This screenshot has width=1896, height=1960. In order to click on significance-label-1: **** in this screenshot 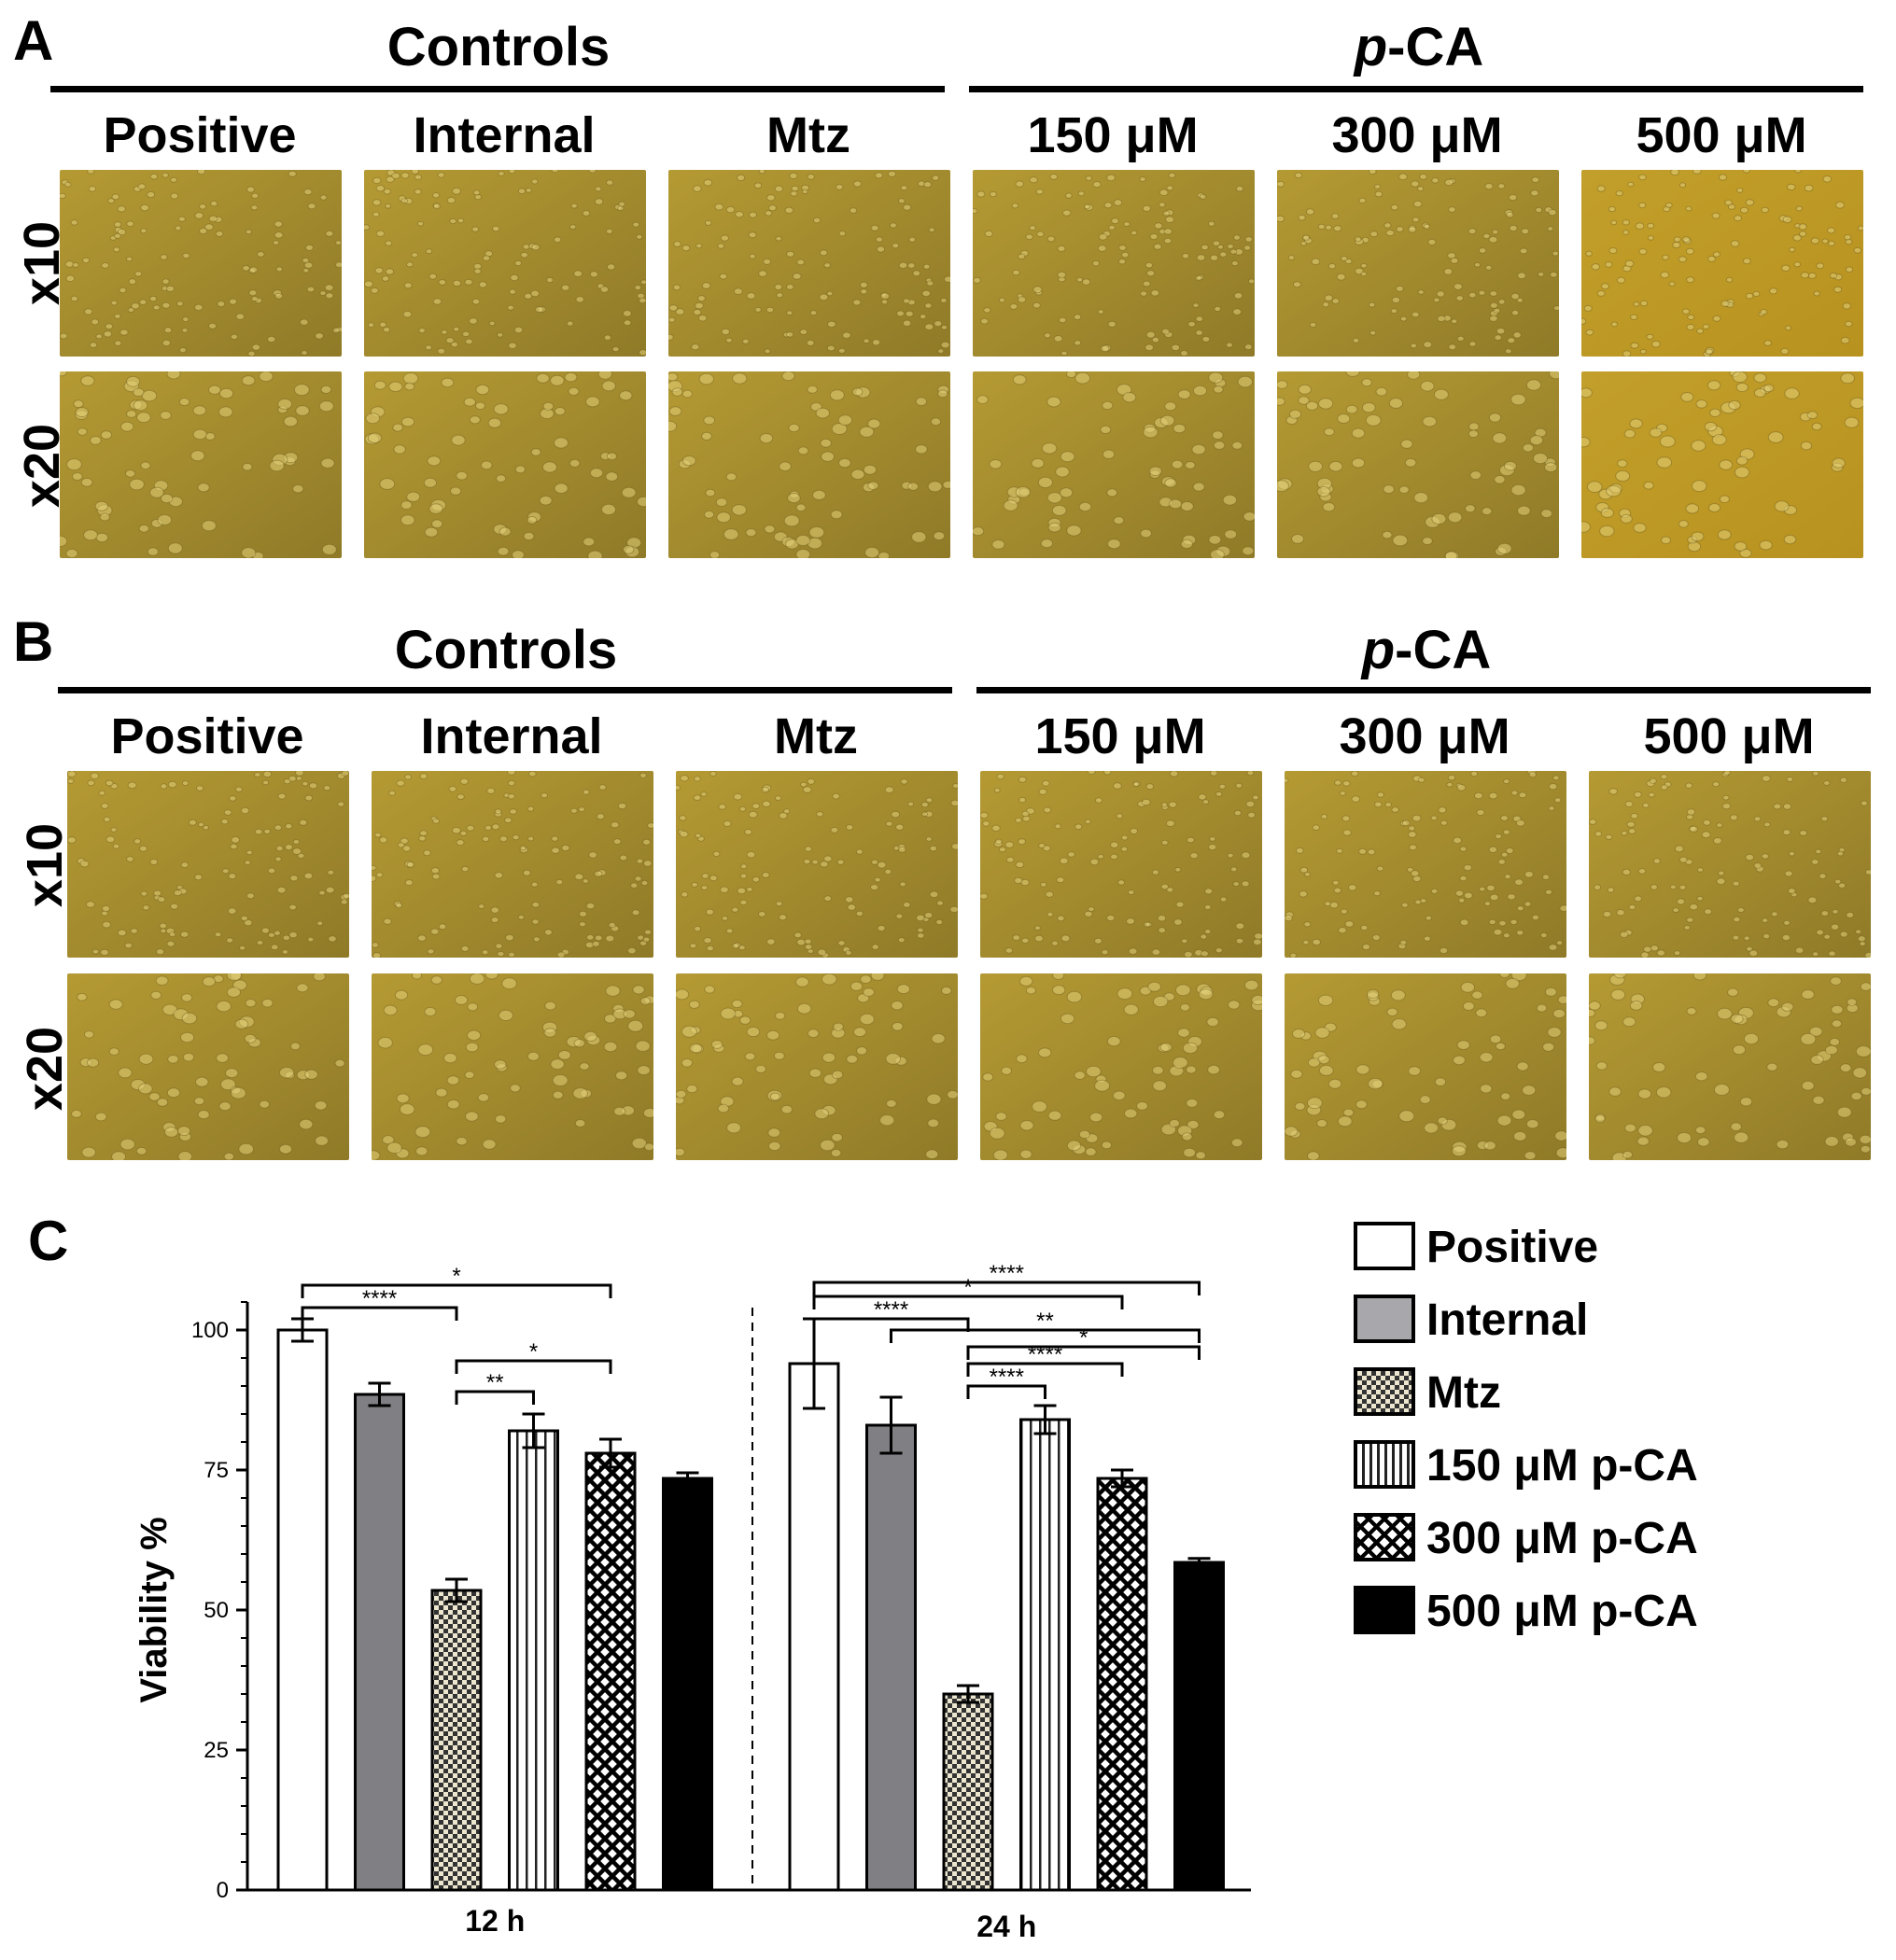, I will do `click(379, 1298)`.